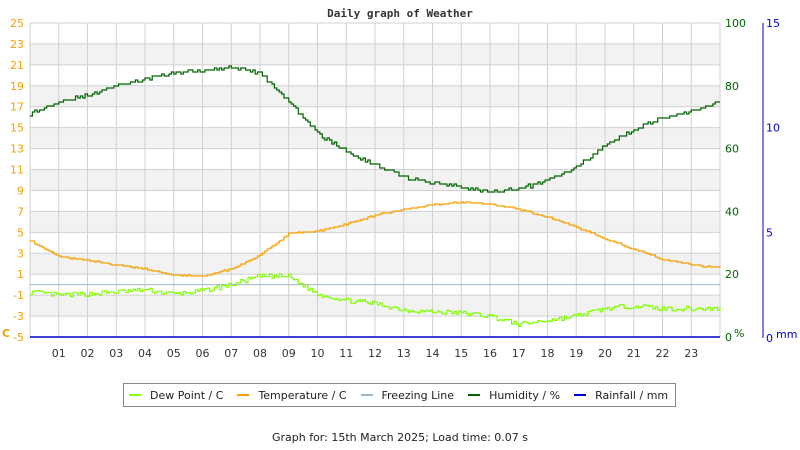 This screenshot has width=800, height=450. I want to click on temperature-line, so click(375, 239).